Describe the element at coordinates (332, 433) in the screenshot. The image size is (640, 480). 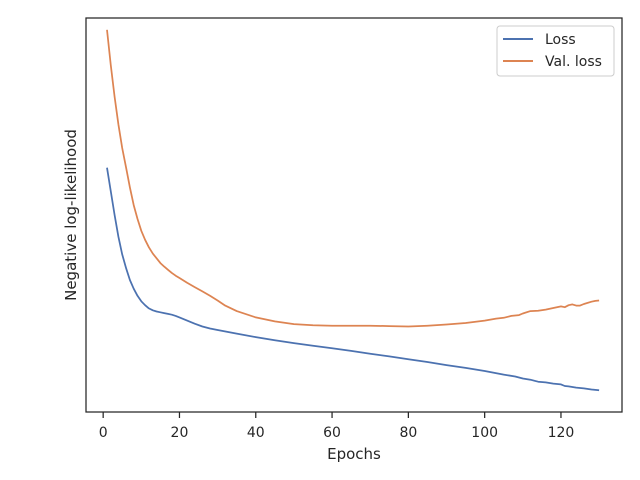
I see `x-tick-label: 60` at that location.